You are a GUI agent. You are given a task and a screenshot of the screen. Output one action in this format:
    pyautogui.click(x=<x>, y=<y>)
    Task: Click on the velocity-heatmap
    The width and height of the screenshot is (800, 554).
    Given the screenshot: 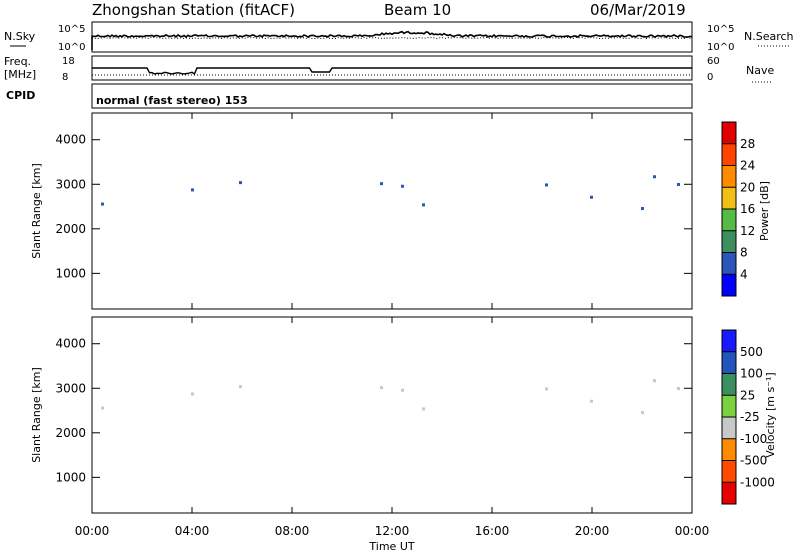 What is the action you would take?
    pyautogui.click(x=390, y=397)
    